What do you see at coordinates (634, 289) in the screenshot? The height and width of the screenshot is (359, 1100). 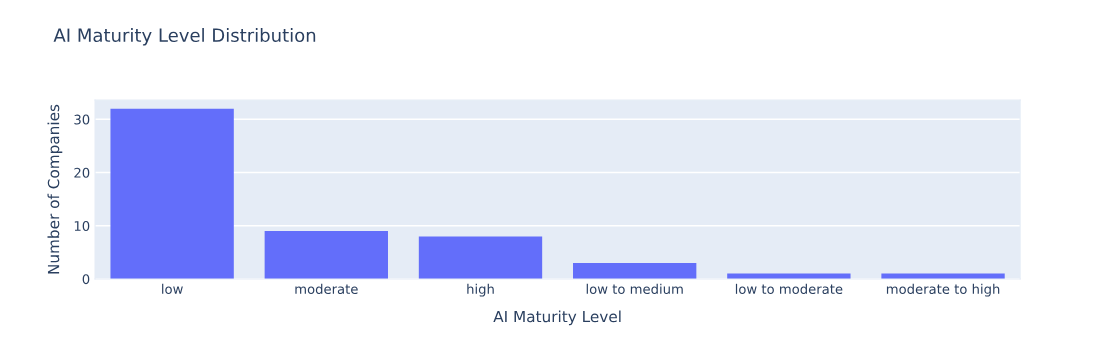 I see `x-tick-label: low to medium` at bounding box center [634, 289].